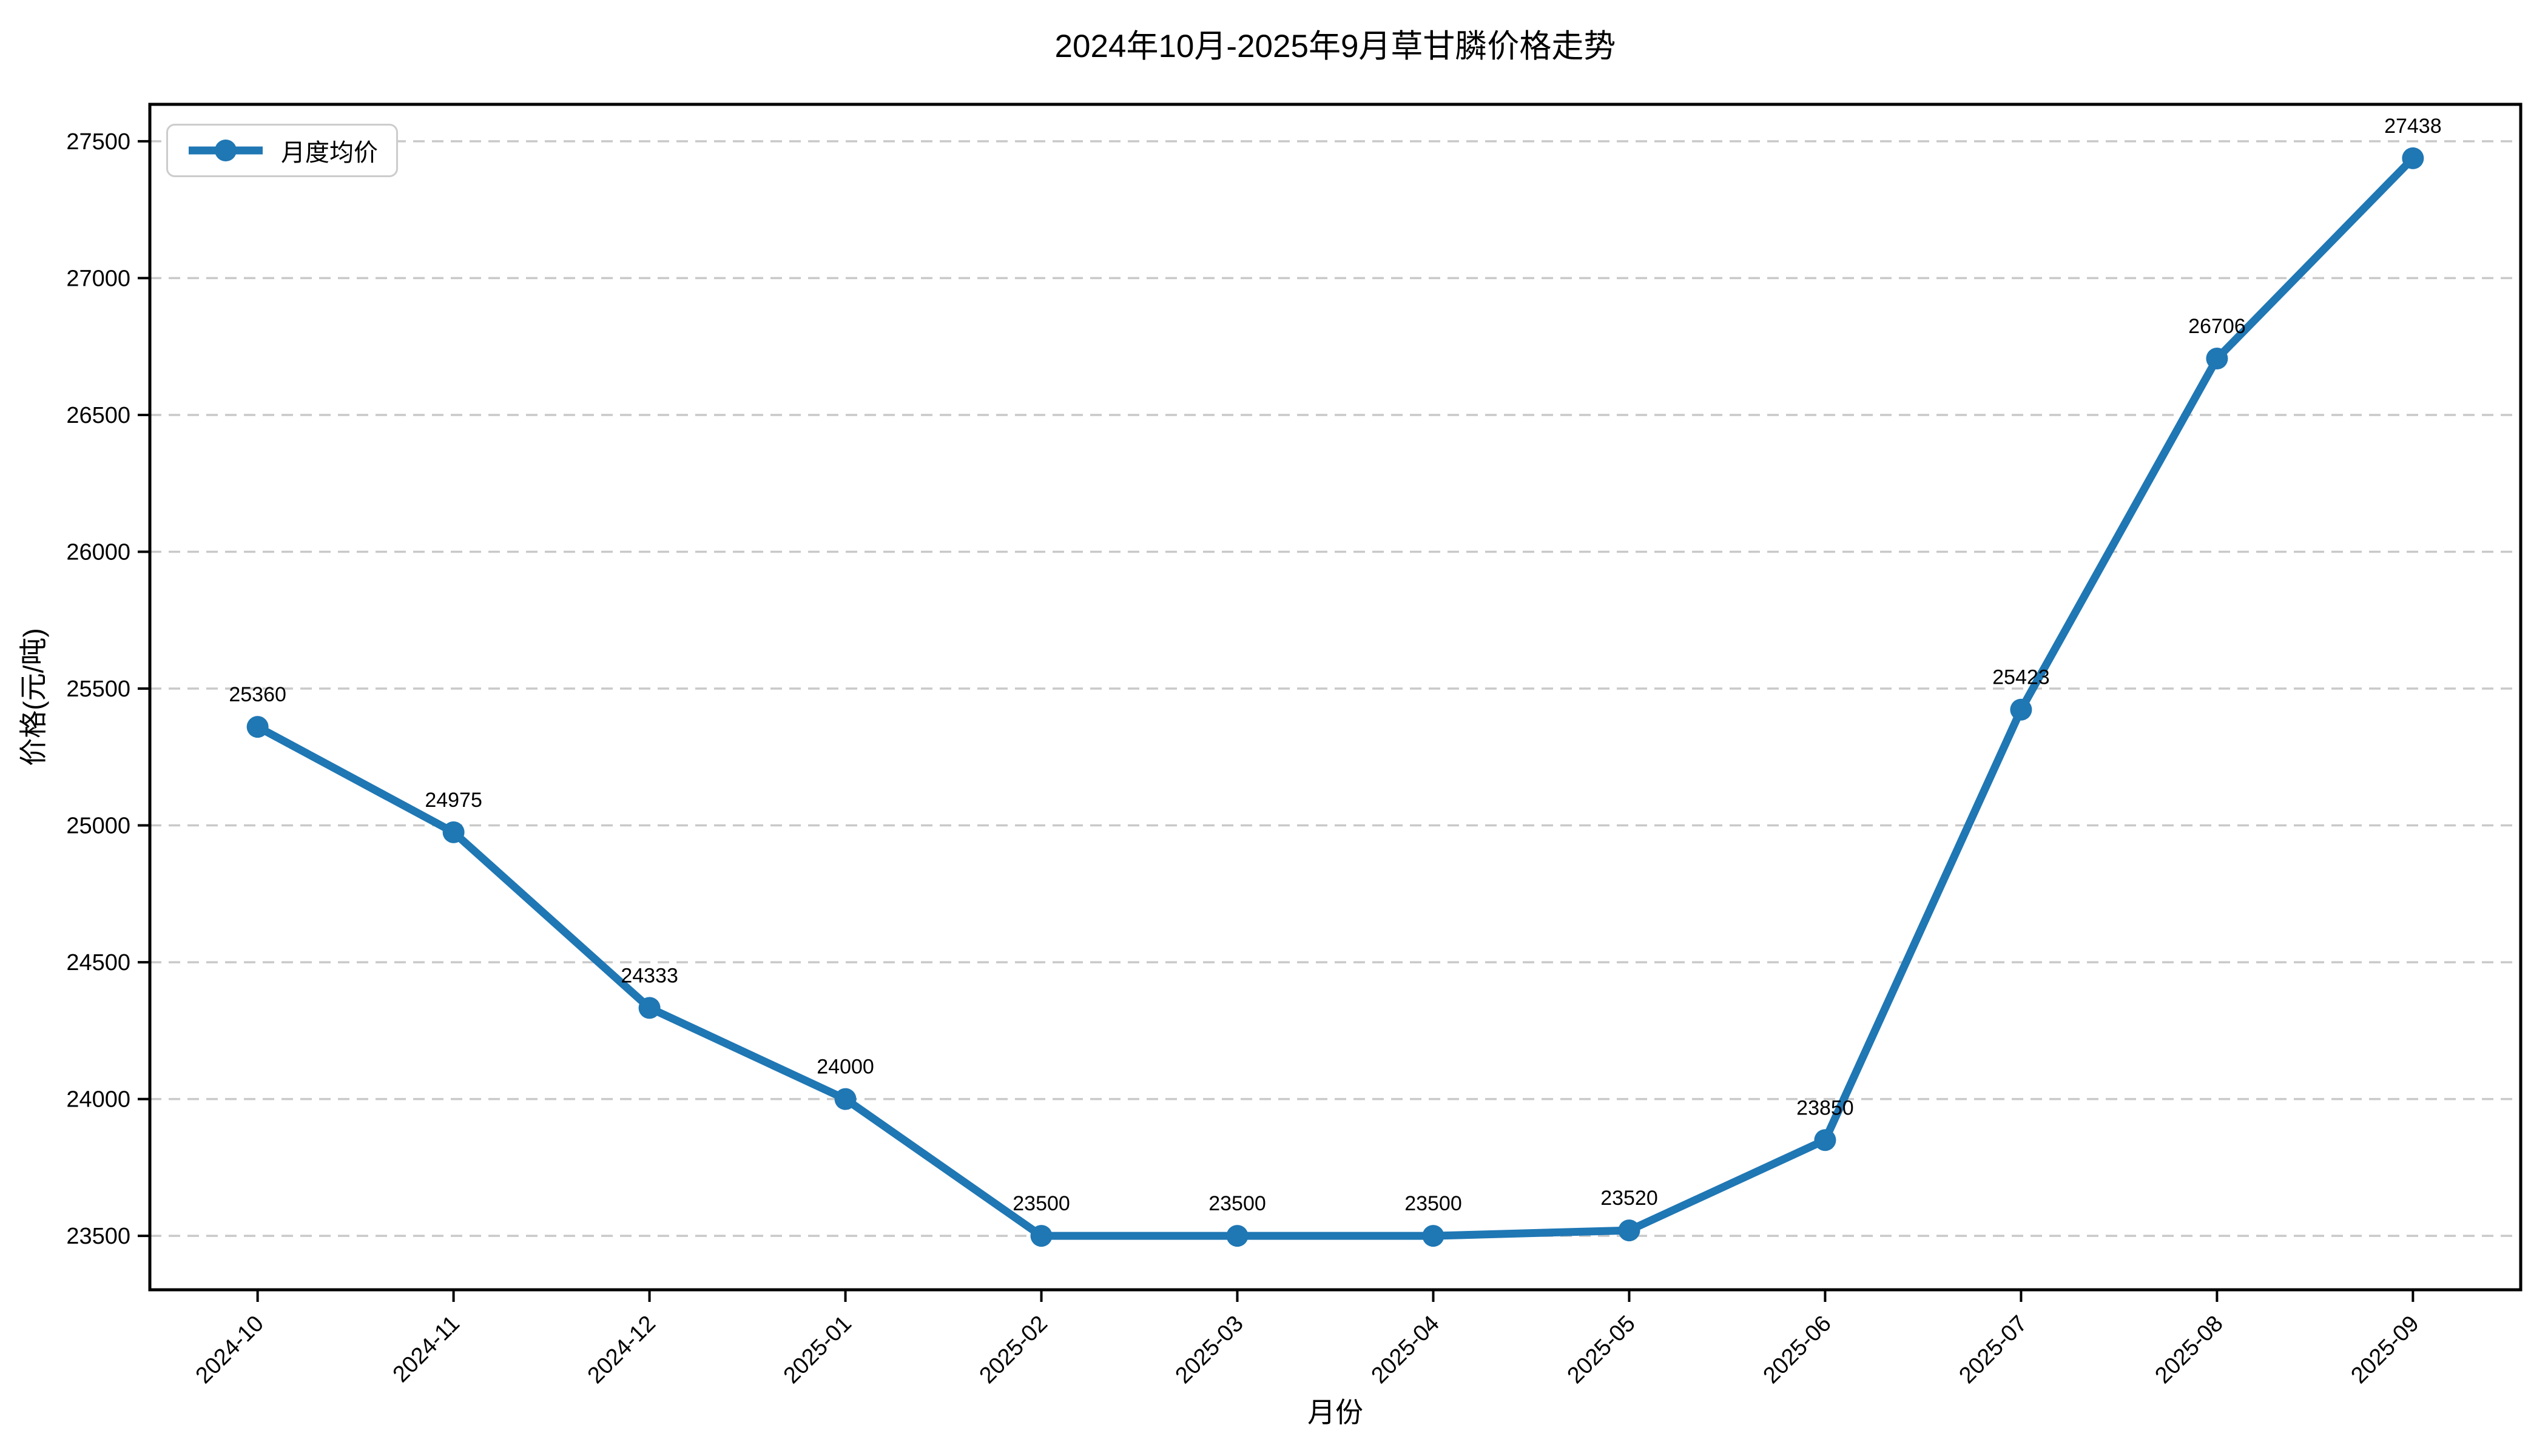 Image resolution: width=2548 pixels, height=1456 pixels. Describe the element at coordinates (453, 800) in the screenshot. I see `data-point-label: 24975` at that location.